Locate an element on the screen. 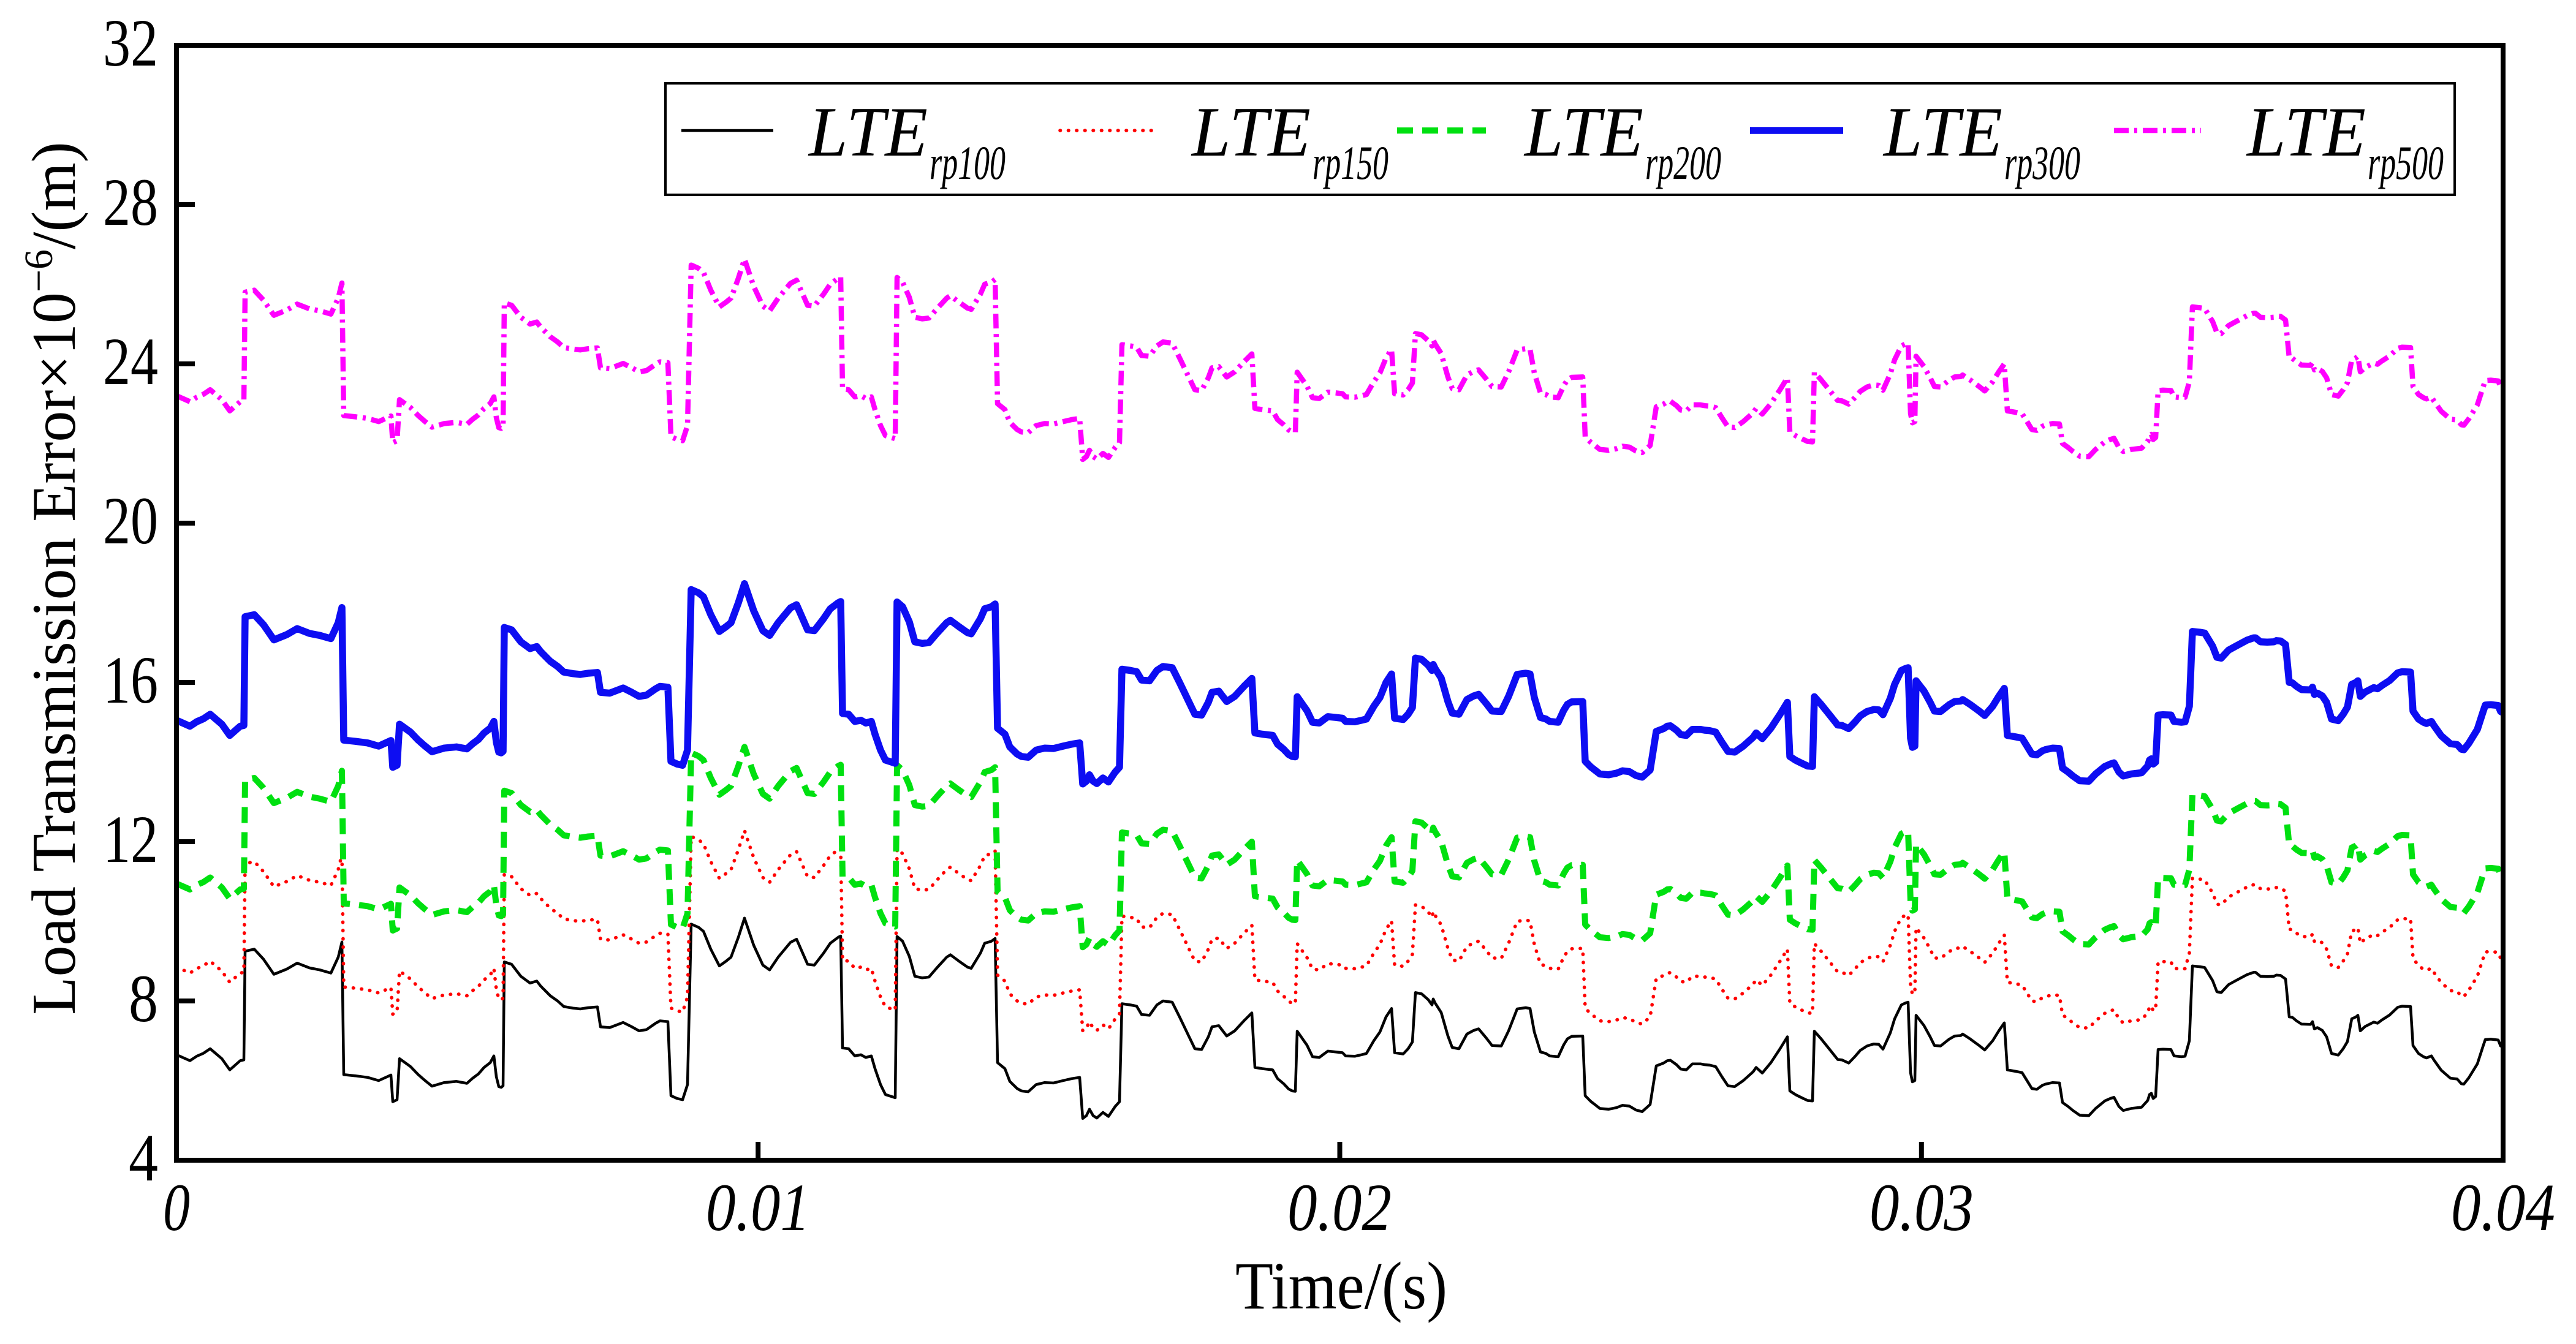 This screenshot has width=2576, height=1344. svg-text: 0.03 is located at coordinates (1922, 1207).